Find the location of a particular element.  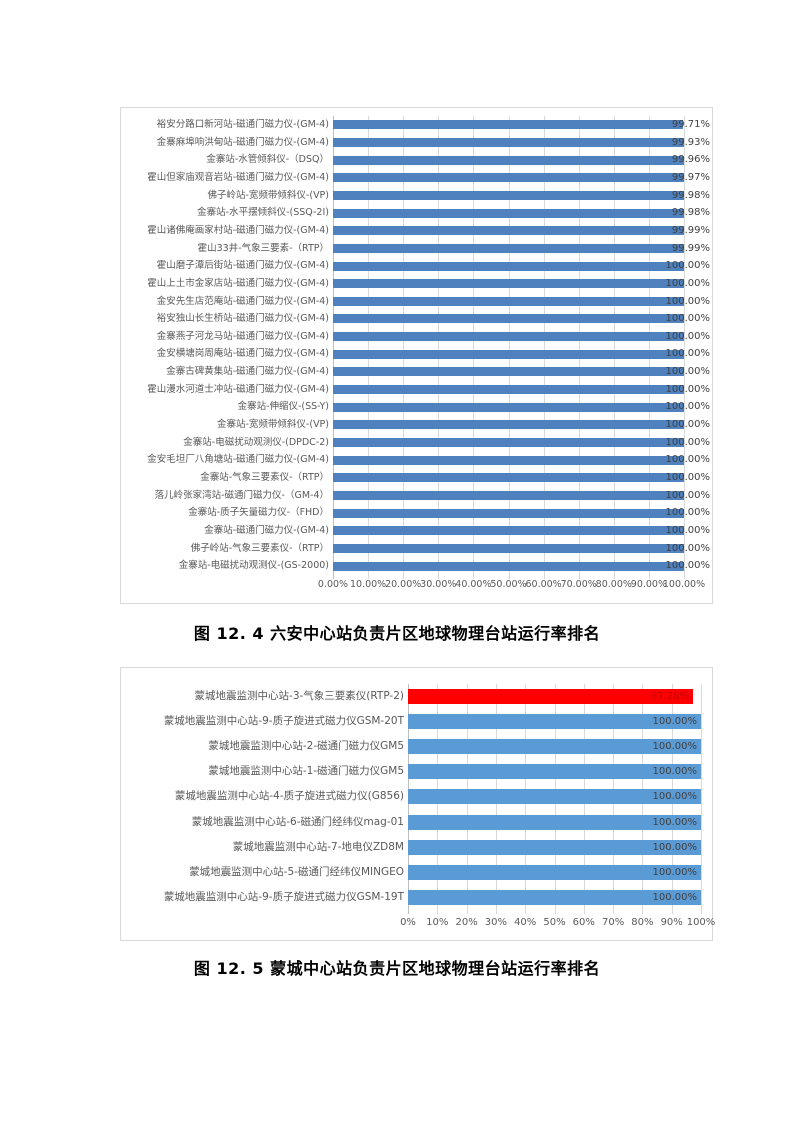

category-label: 裕安独山长生桥站-磁通门磁力仪-(GM-4) is located at coordinates (242, 319).